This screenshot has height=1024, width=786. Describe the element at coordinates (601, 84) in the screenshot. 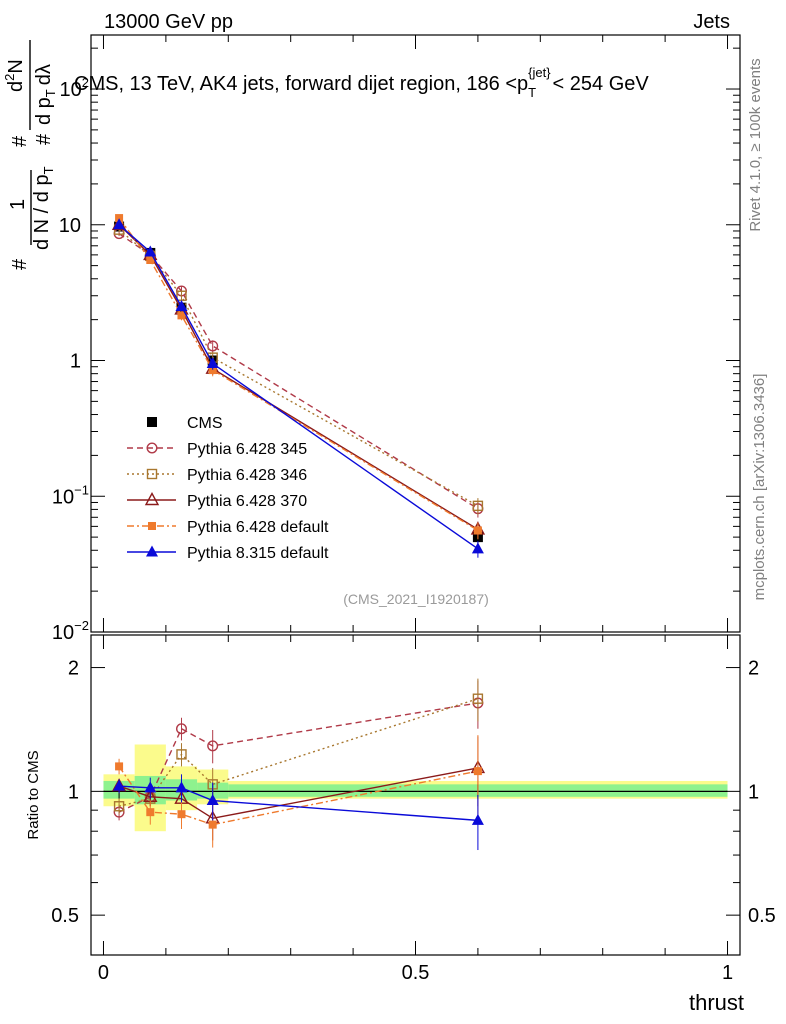

I see `title-tail: < 254 GeV` at that location.